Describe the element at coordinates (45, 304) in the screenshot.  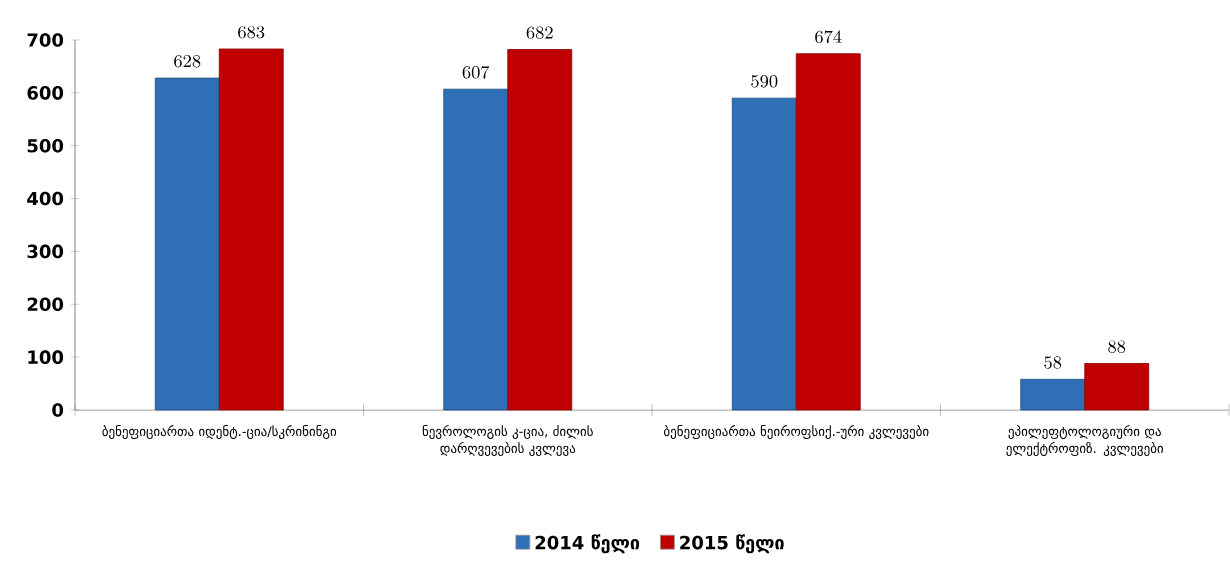
I see `y-tick-label: 200` at that location.